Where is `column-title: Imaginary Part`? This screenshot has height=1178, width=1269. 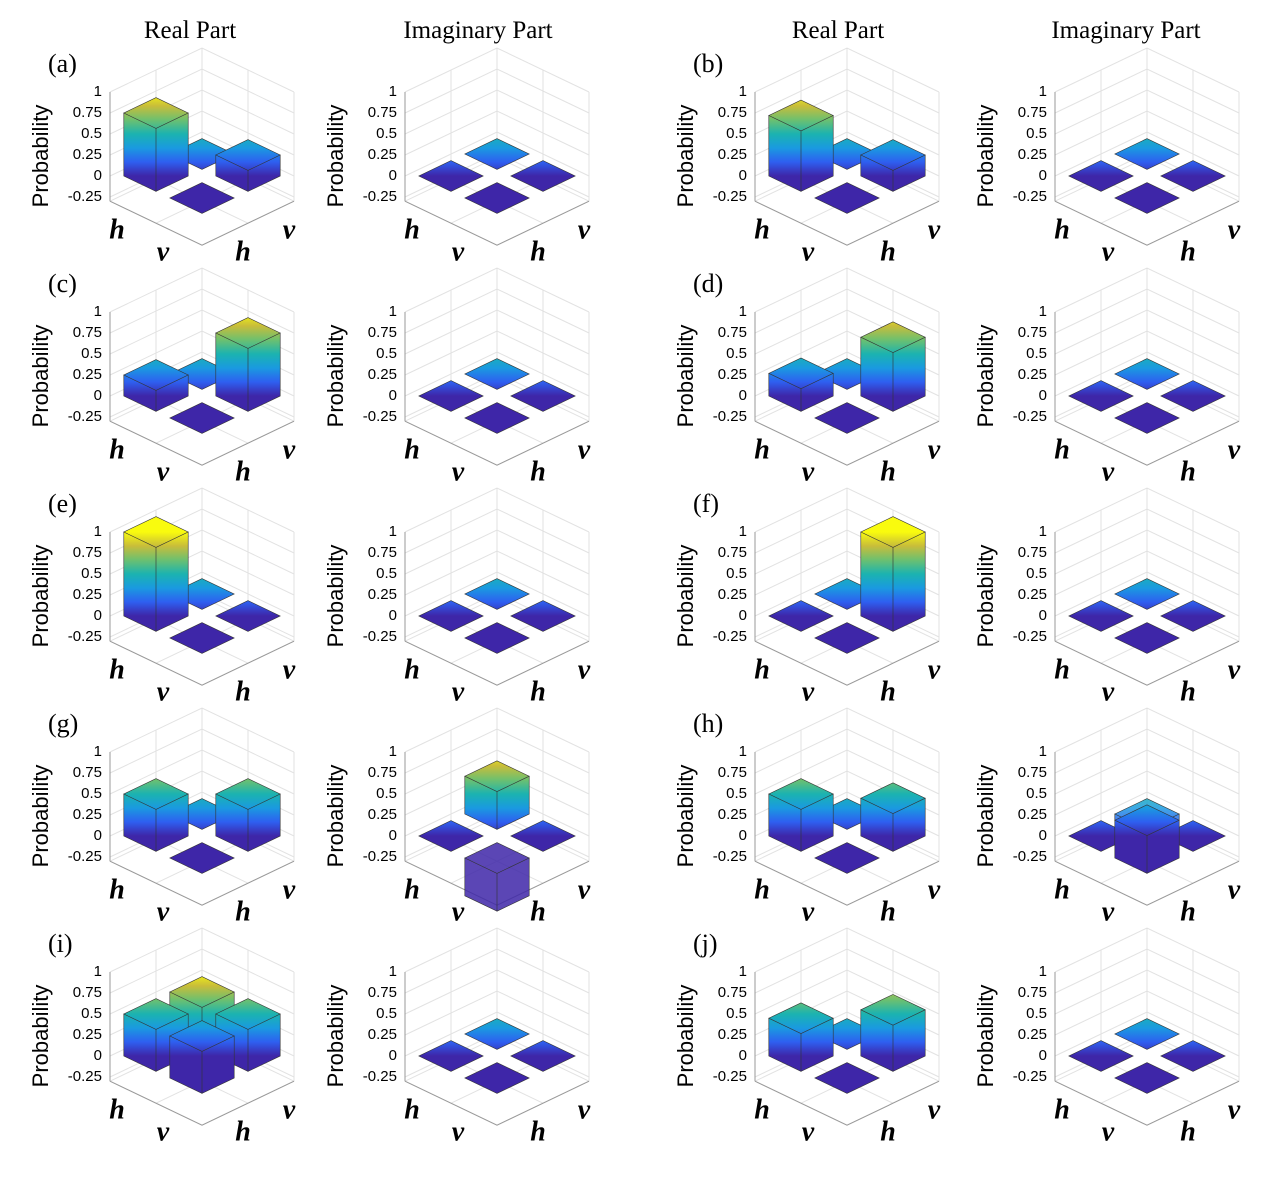
column-title: Imaginary Part is located at coordinates (1125, 30).